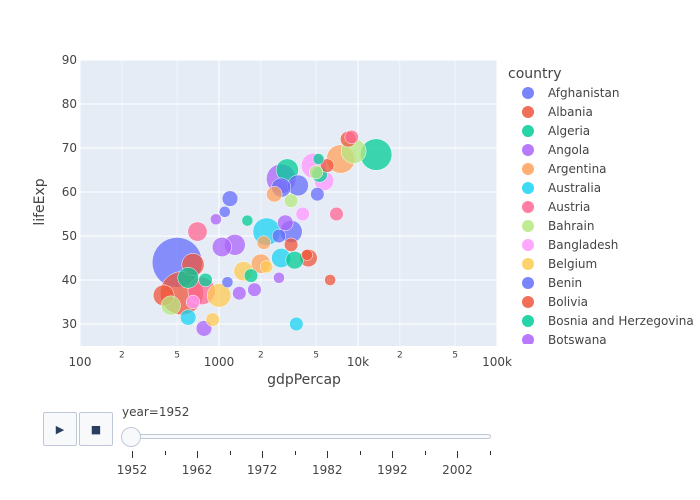 This screenshot has width=700, height=500. What do you see at coordinates (528, 112) in the screenshot?
I see `legend-marker-albania` at bounding box center [528, 112].